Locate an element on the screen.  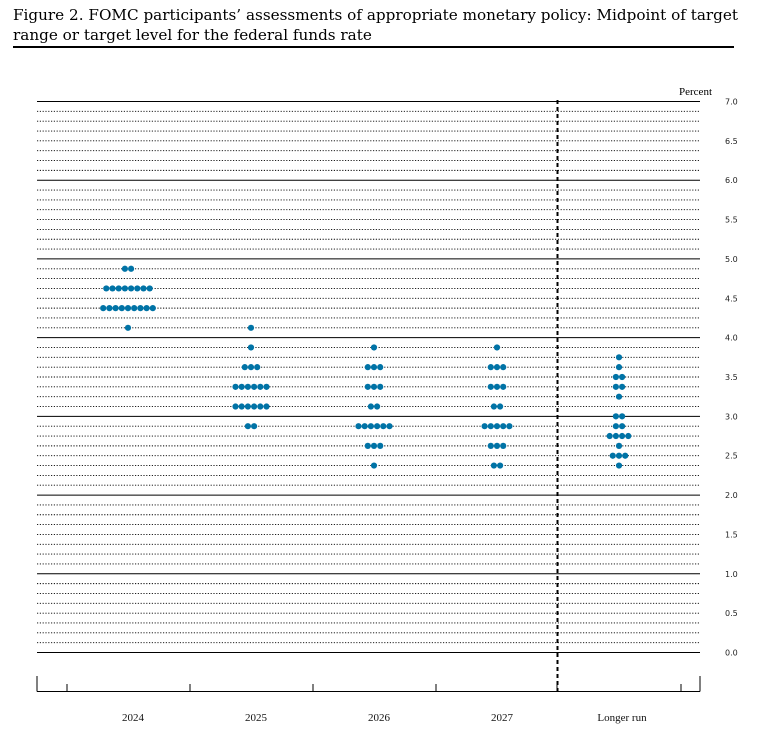
x-category-label: 2027 is located at coordinates (502, 718).